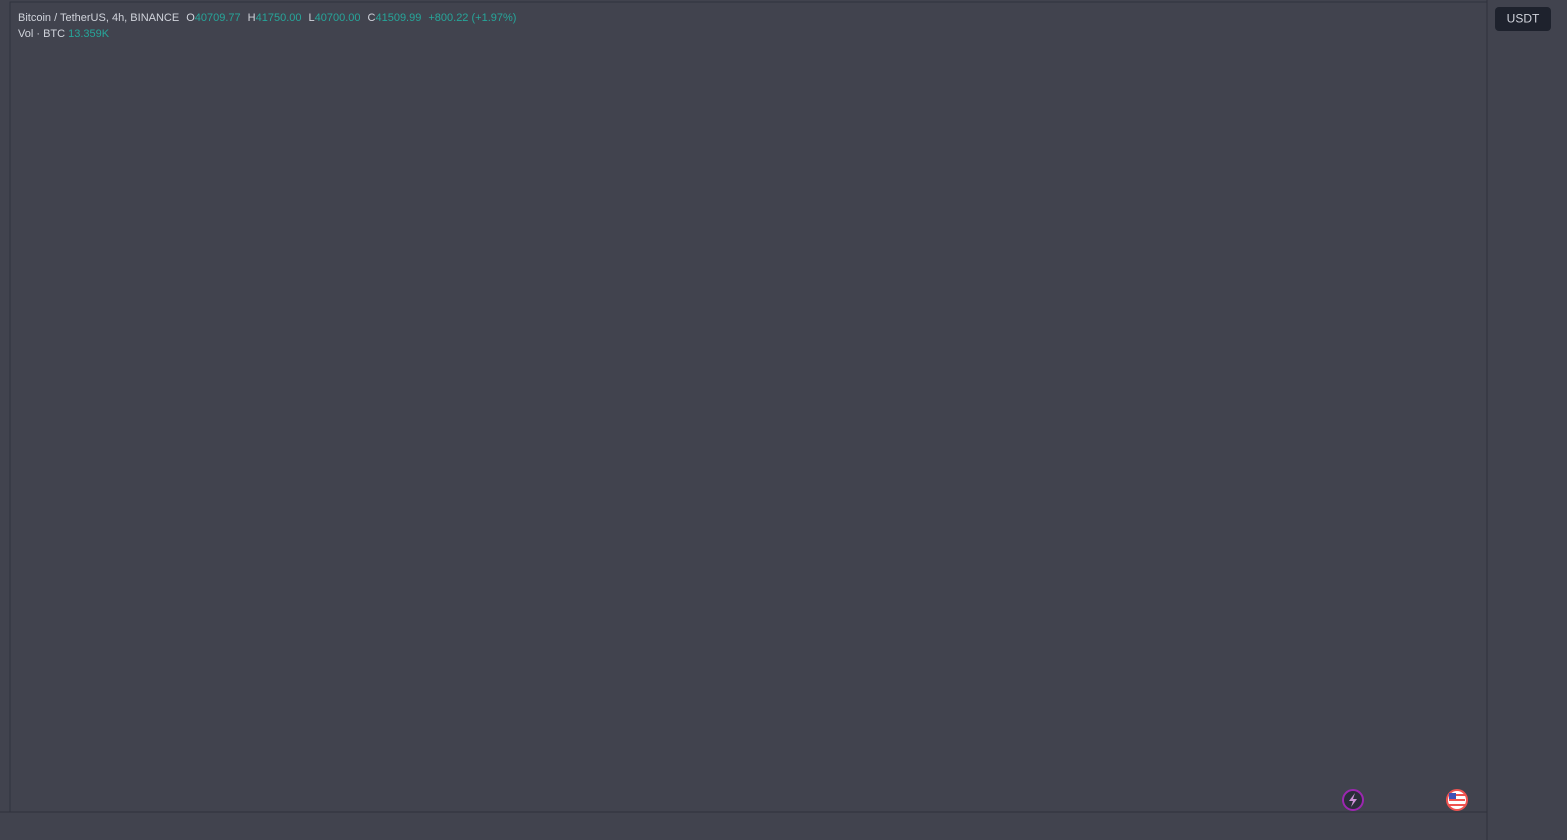  Describe the element at coordinates (472, 18) in the screenshot. I see `change: +800.22 (+1.97%)` at that location.